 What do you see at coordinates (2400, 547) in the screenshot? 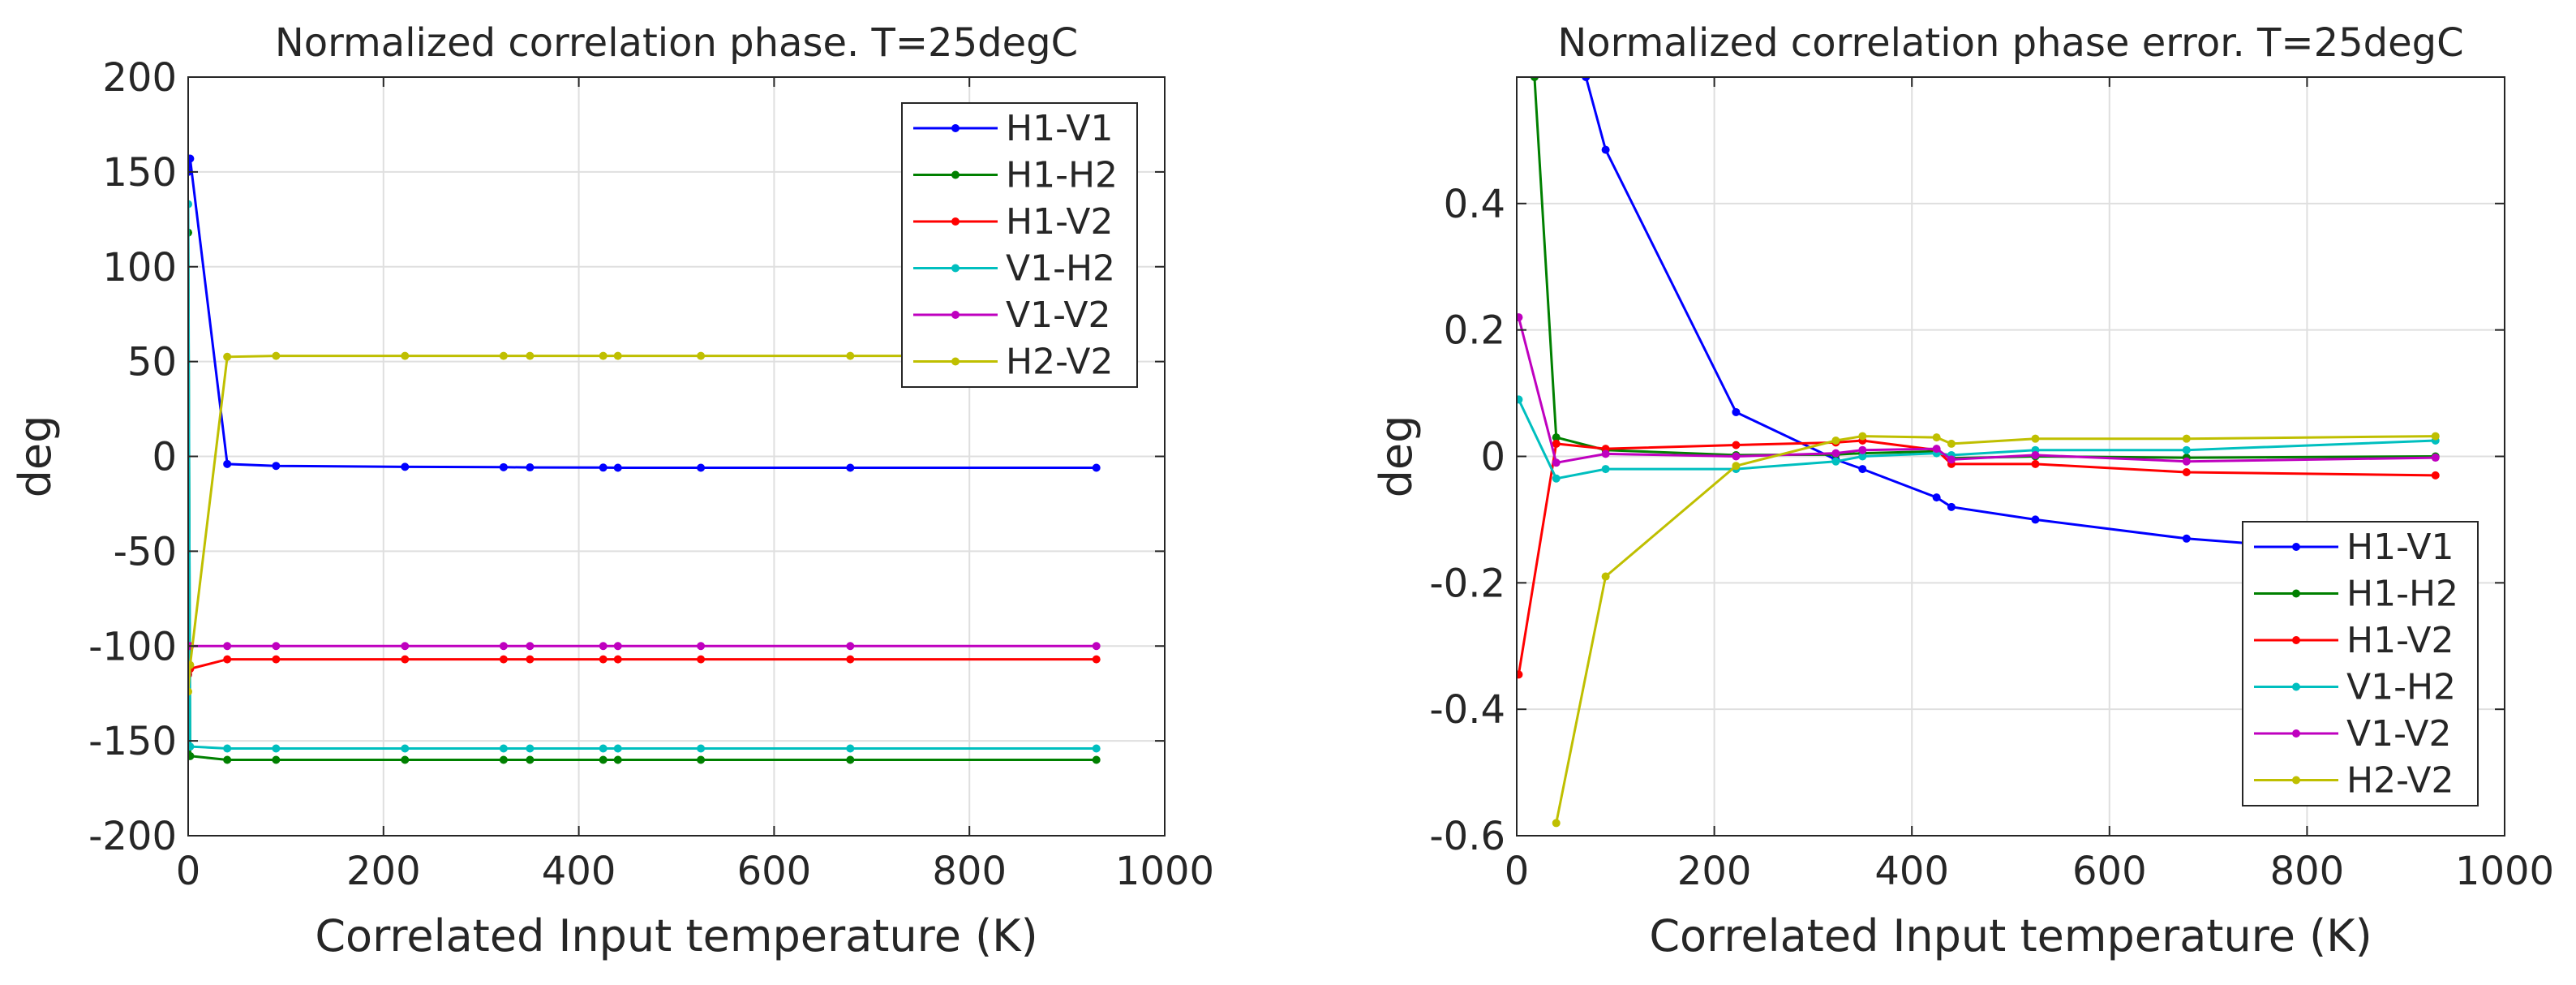
I see `legend-label-h1-v1: H1-V1` at bounding box center [2400, 547].